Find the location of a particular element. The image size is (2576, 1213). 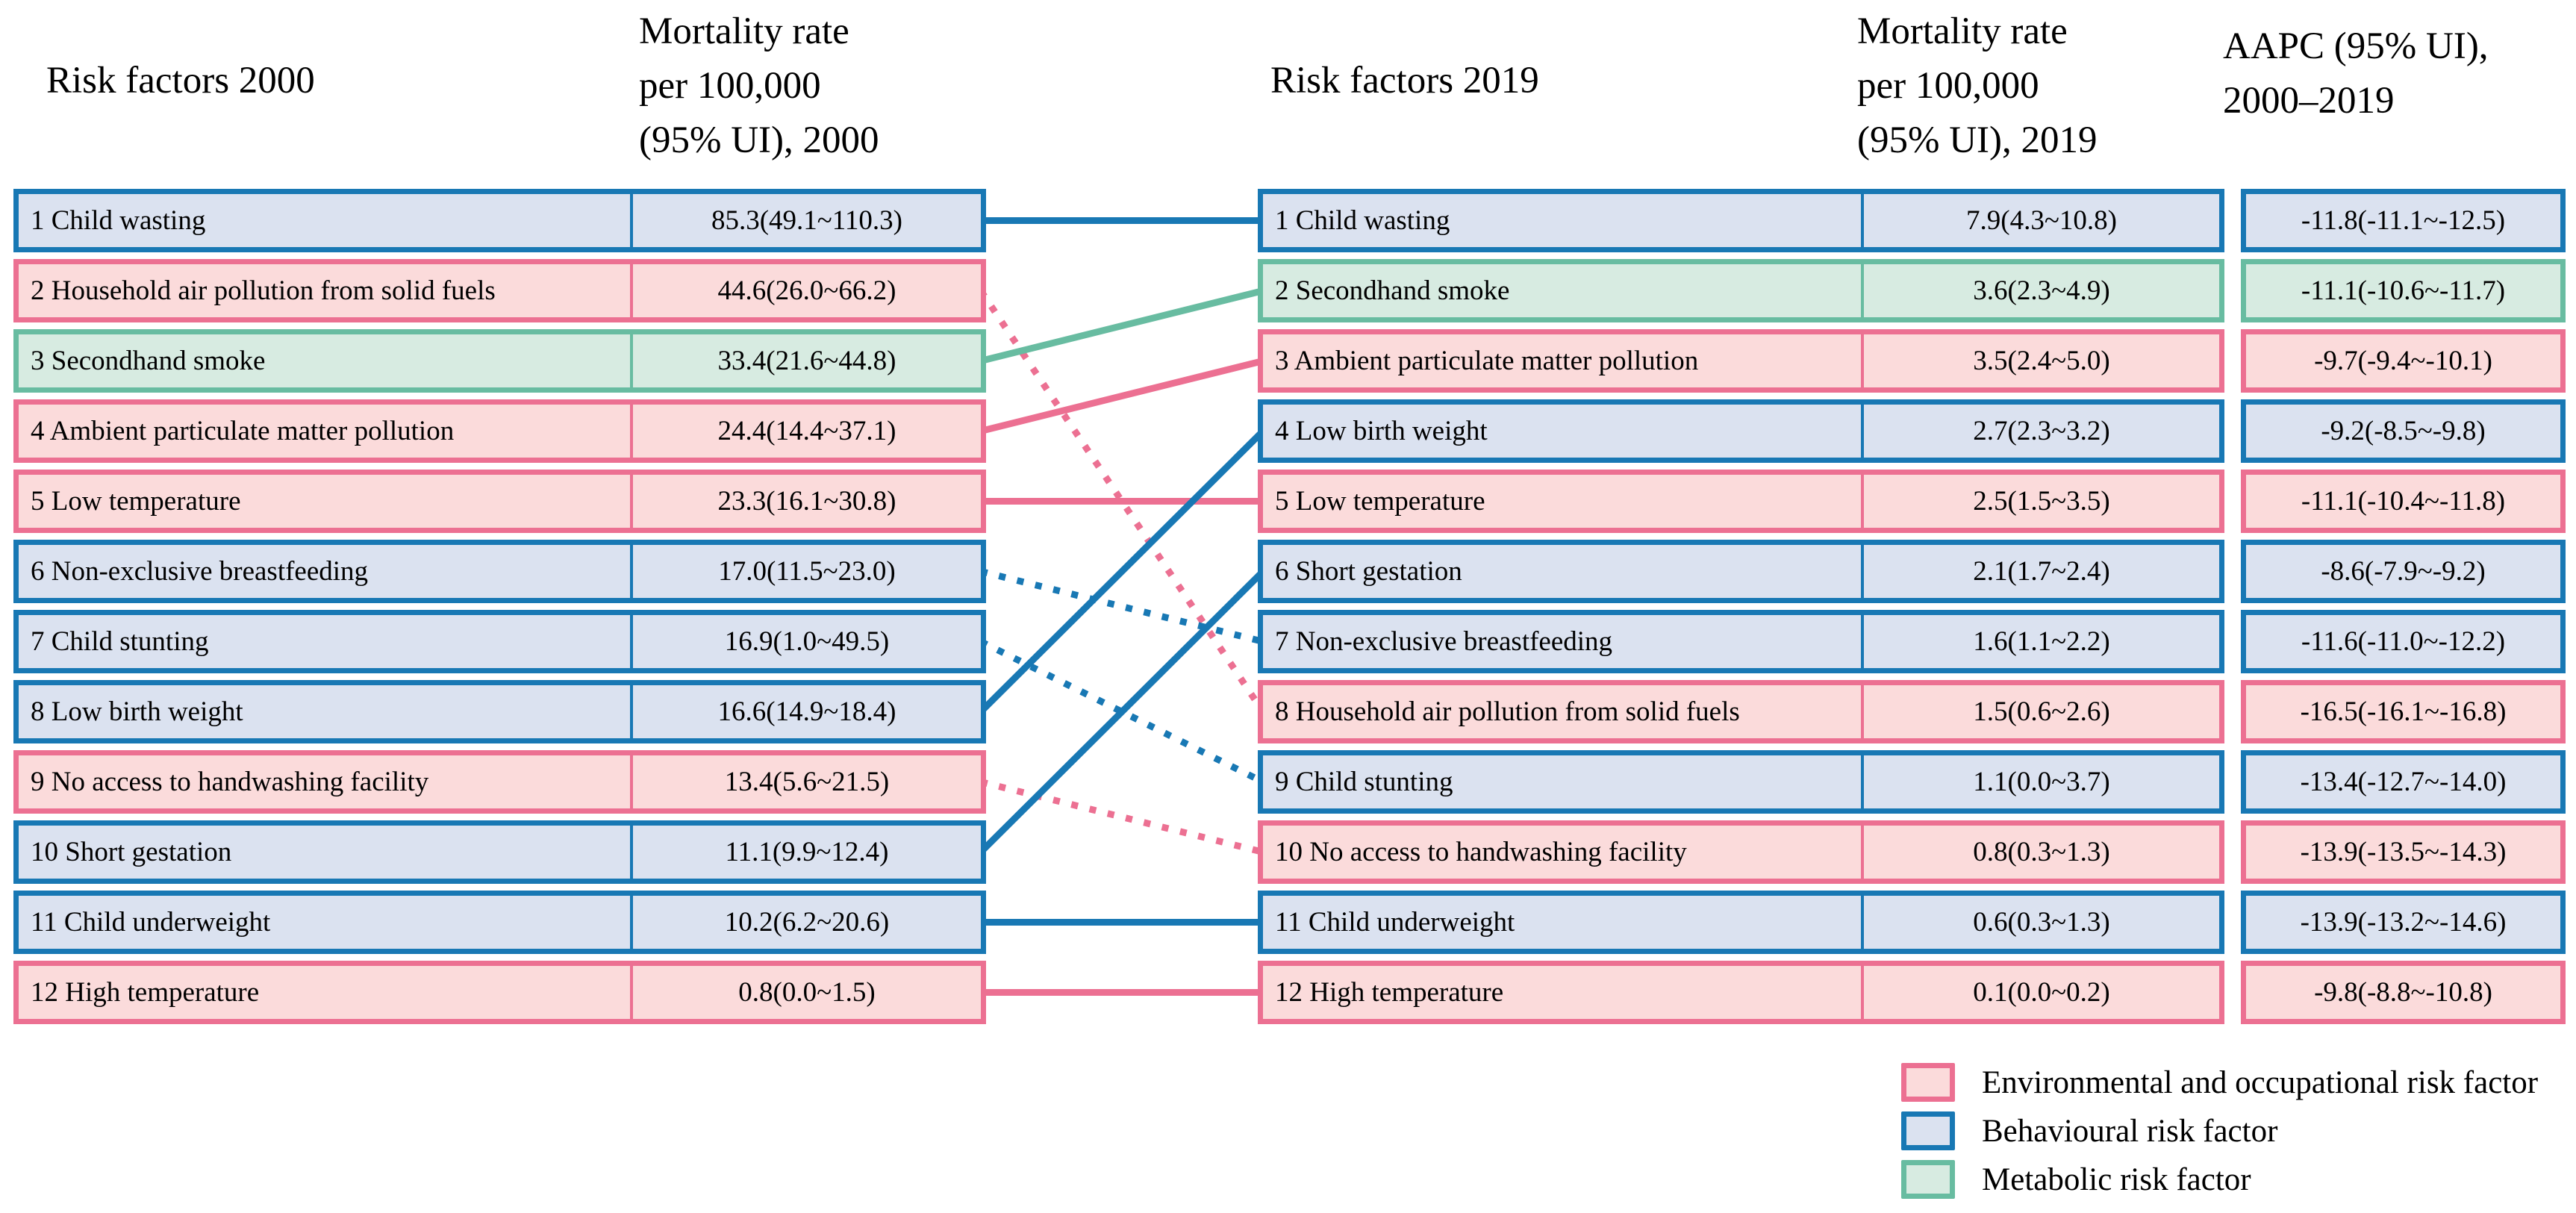

risk-row-2019-main: 11 Child underweight 0.6(0.3~1.3) is located at coordinates (1741, 922).